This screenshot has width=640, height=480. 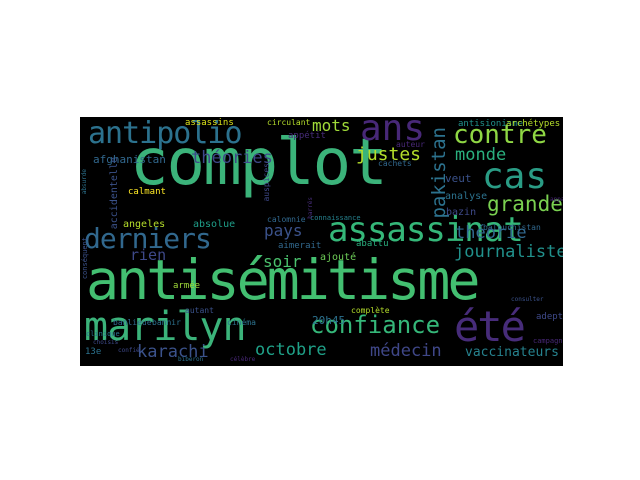 I want to click on word: auteur, so click(x=410, y=144).